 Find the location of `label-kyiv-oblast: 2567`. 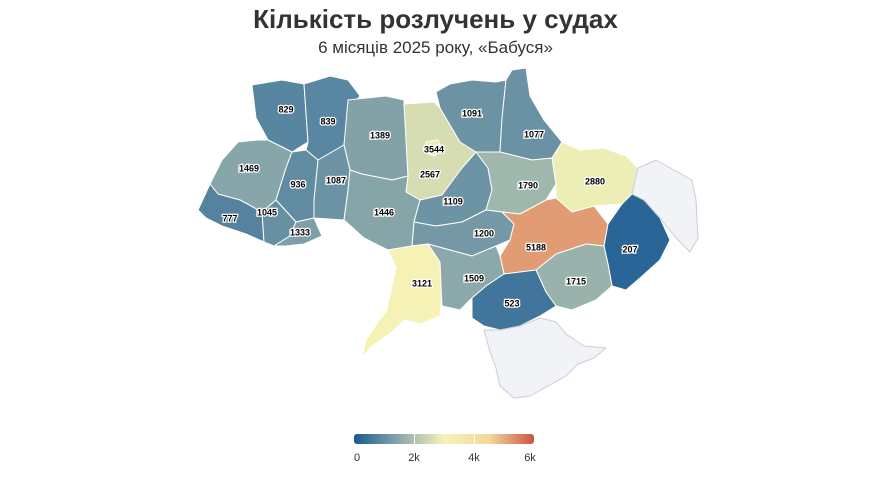

label-kyiv-oblast: 2567 is located at coordinates (430, 174).